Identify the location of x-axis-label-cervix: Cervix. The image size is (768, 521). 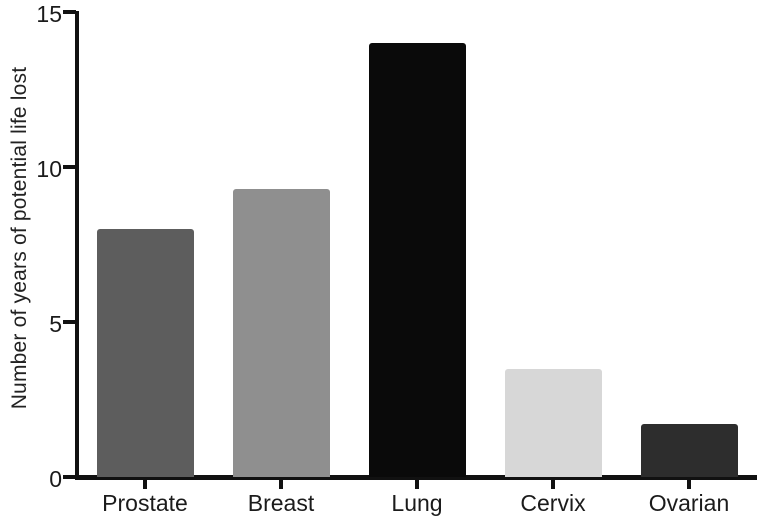
(553, 503).